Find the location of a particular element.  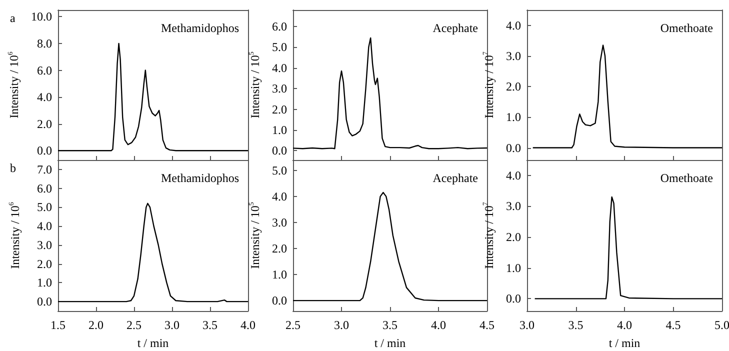

x-tick-label: 2.0 is located at coordinates (96, 325).